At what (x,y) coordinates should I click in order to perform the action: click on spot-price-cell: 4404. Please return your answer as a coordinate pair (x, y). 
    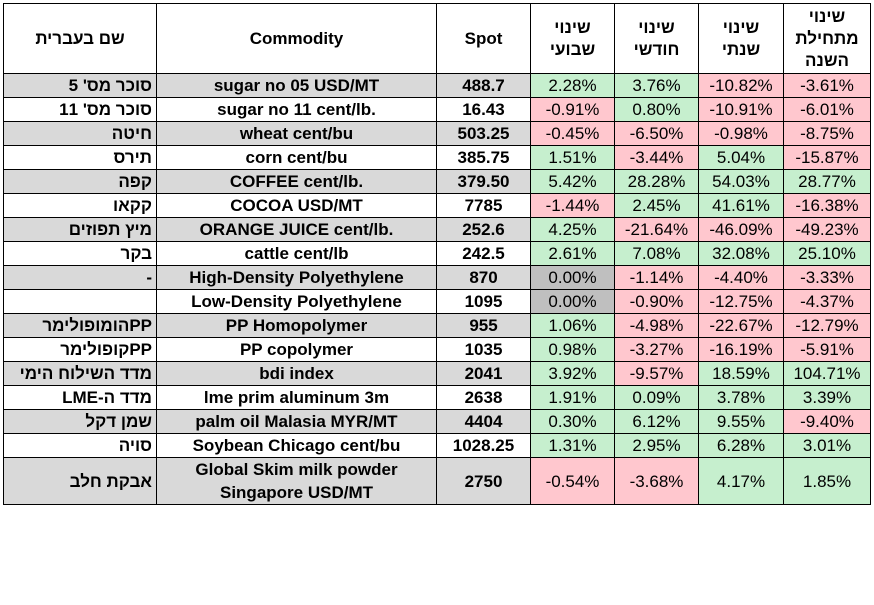
    Looking at the image, I should click on (483, 421).